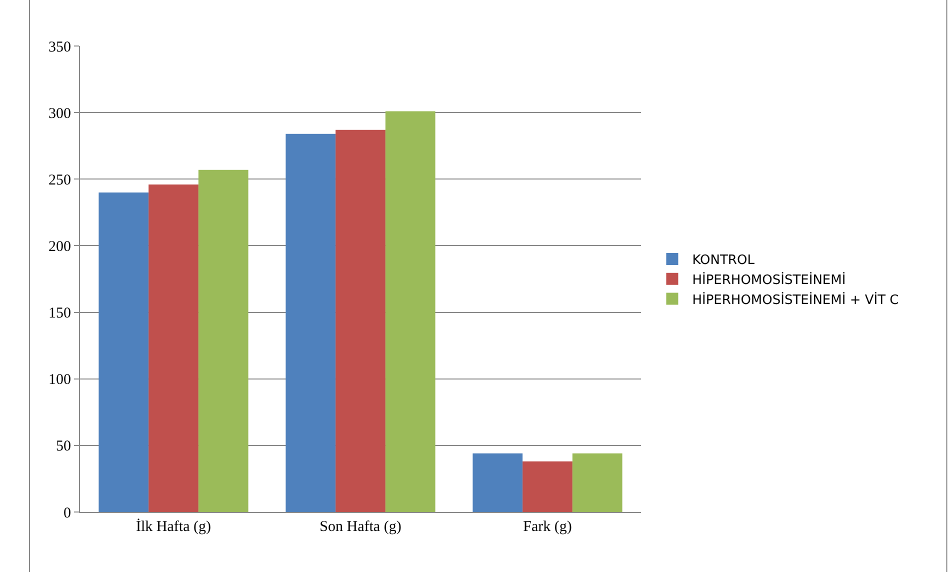 This screenshot has height=572, width=951. I want to click on y-tick-label: 250, so click(59, 180).